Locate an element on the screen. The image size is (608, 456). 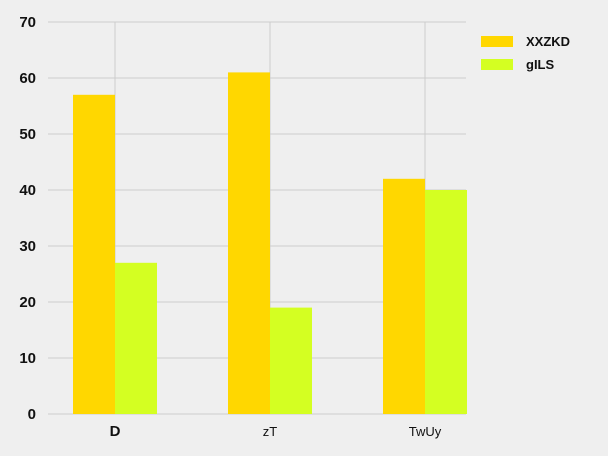
y-tick-label: 40 is located at coordinates (27, 190).